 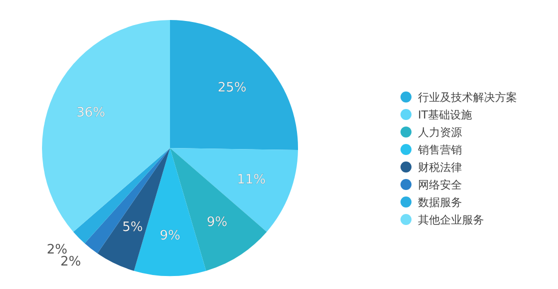 What do you see at coordinates (91, 112) in the screenshot?
I see `data-label: 36%` at bounding box center [91, 112].